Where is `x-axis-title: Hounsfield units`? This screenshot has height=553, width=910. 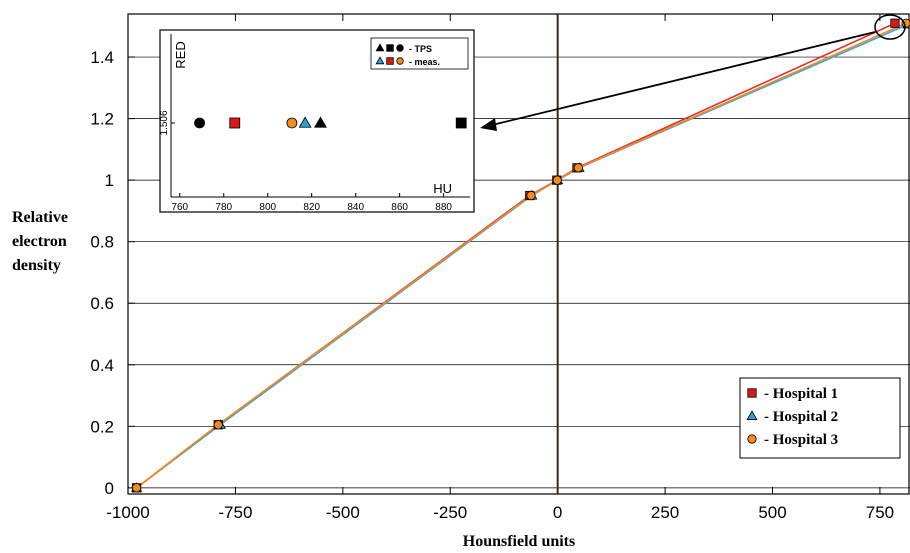
x-axis-title: Hounsfield units is located at coordinates (519, 541).